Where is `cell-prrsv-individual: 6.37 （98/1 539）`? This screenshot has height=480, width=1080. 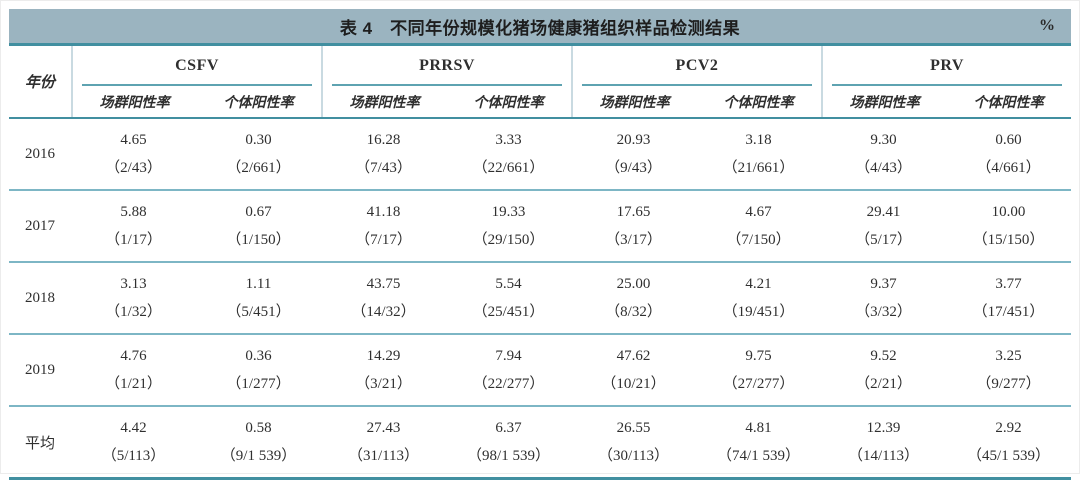 cell-prrsv-individual: 6.37 （98/1 539） is located at coordinates (508, 442).